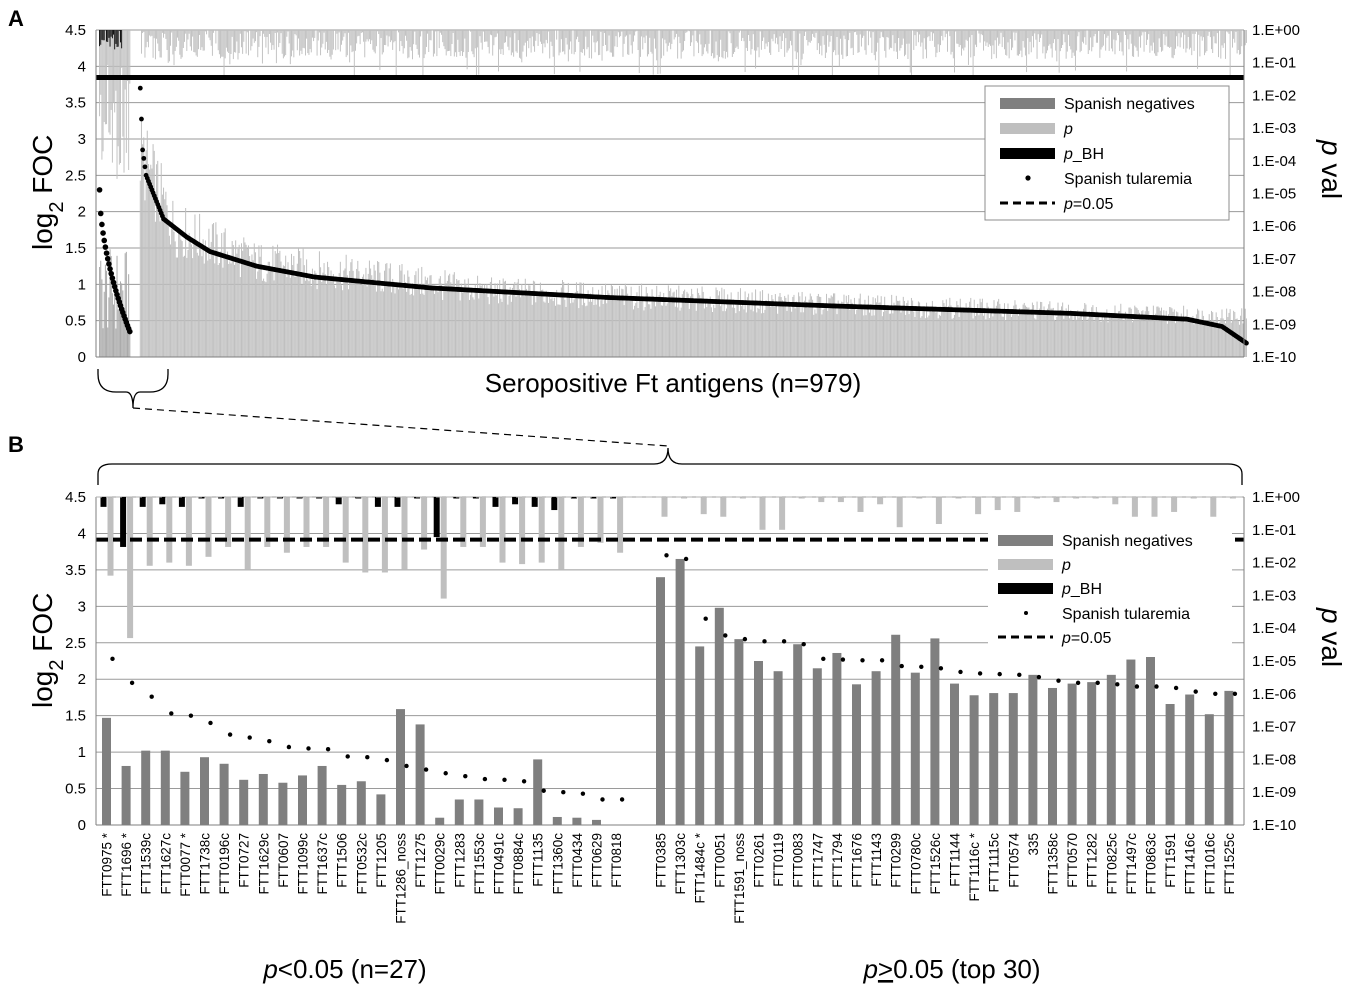  What do you see at coordinates (1086, 638) in the screenshot?
I see `legend-b-p05-label: p=0.05` at bounding box center [1086, 638].